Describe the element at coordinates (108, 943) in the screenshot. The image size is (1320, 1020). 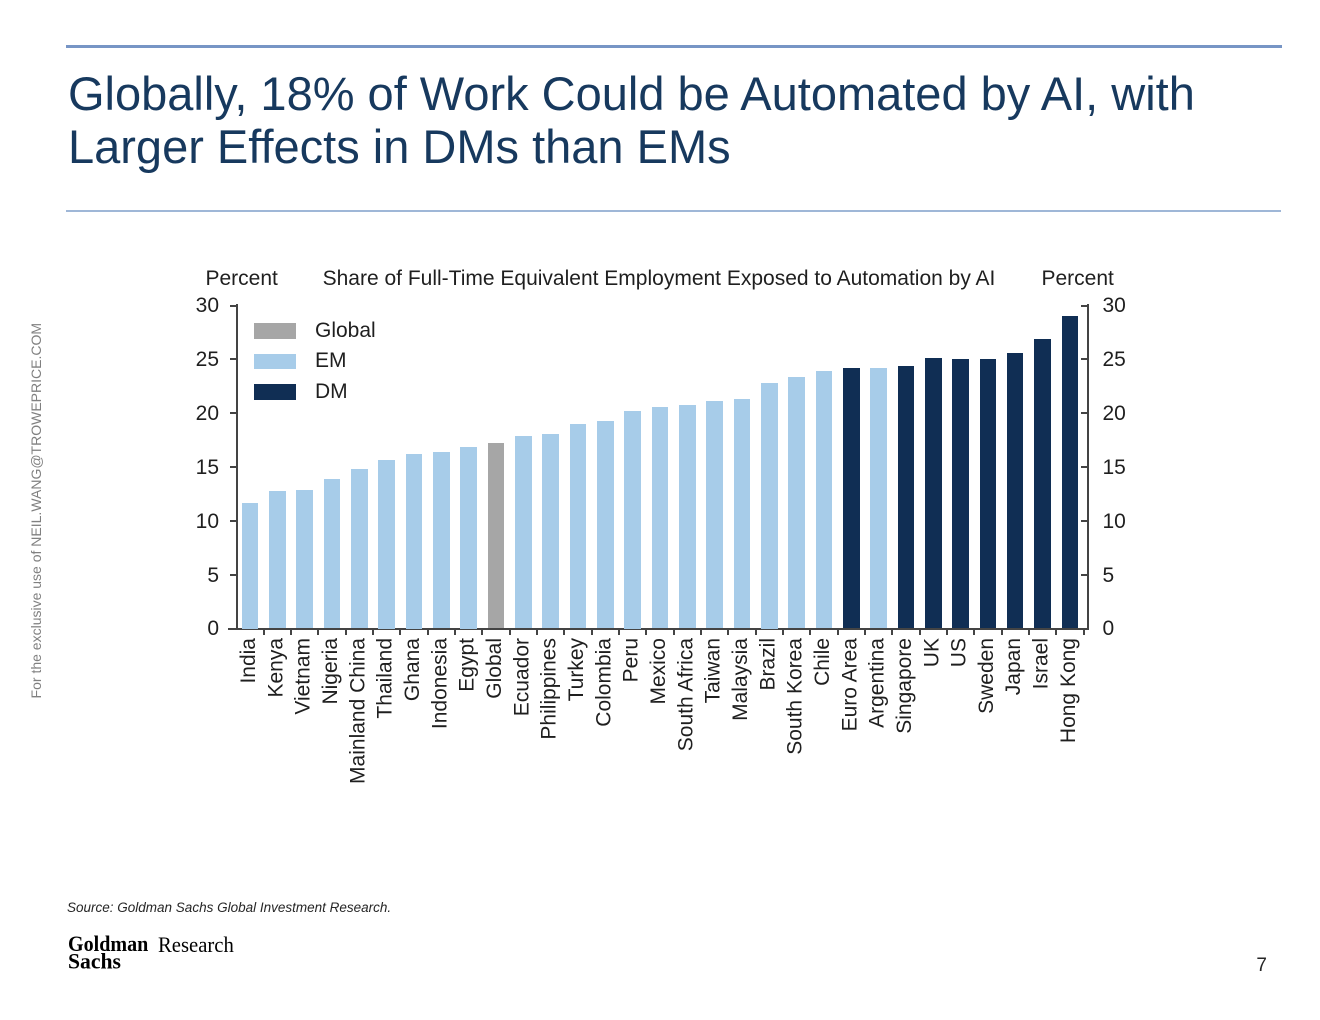
I see `svg-text: Goldman` at that location.